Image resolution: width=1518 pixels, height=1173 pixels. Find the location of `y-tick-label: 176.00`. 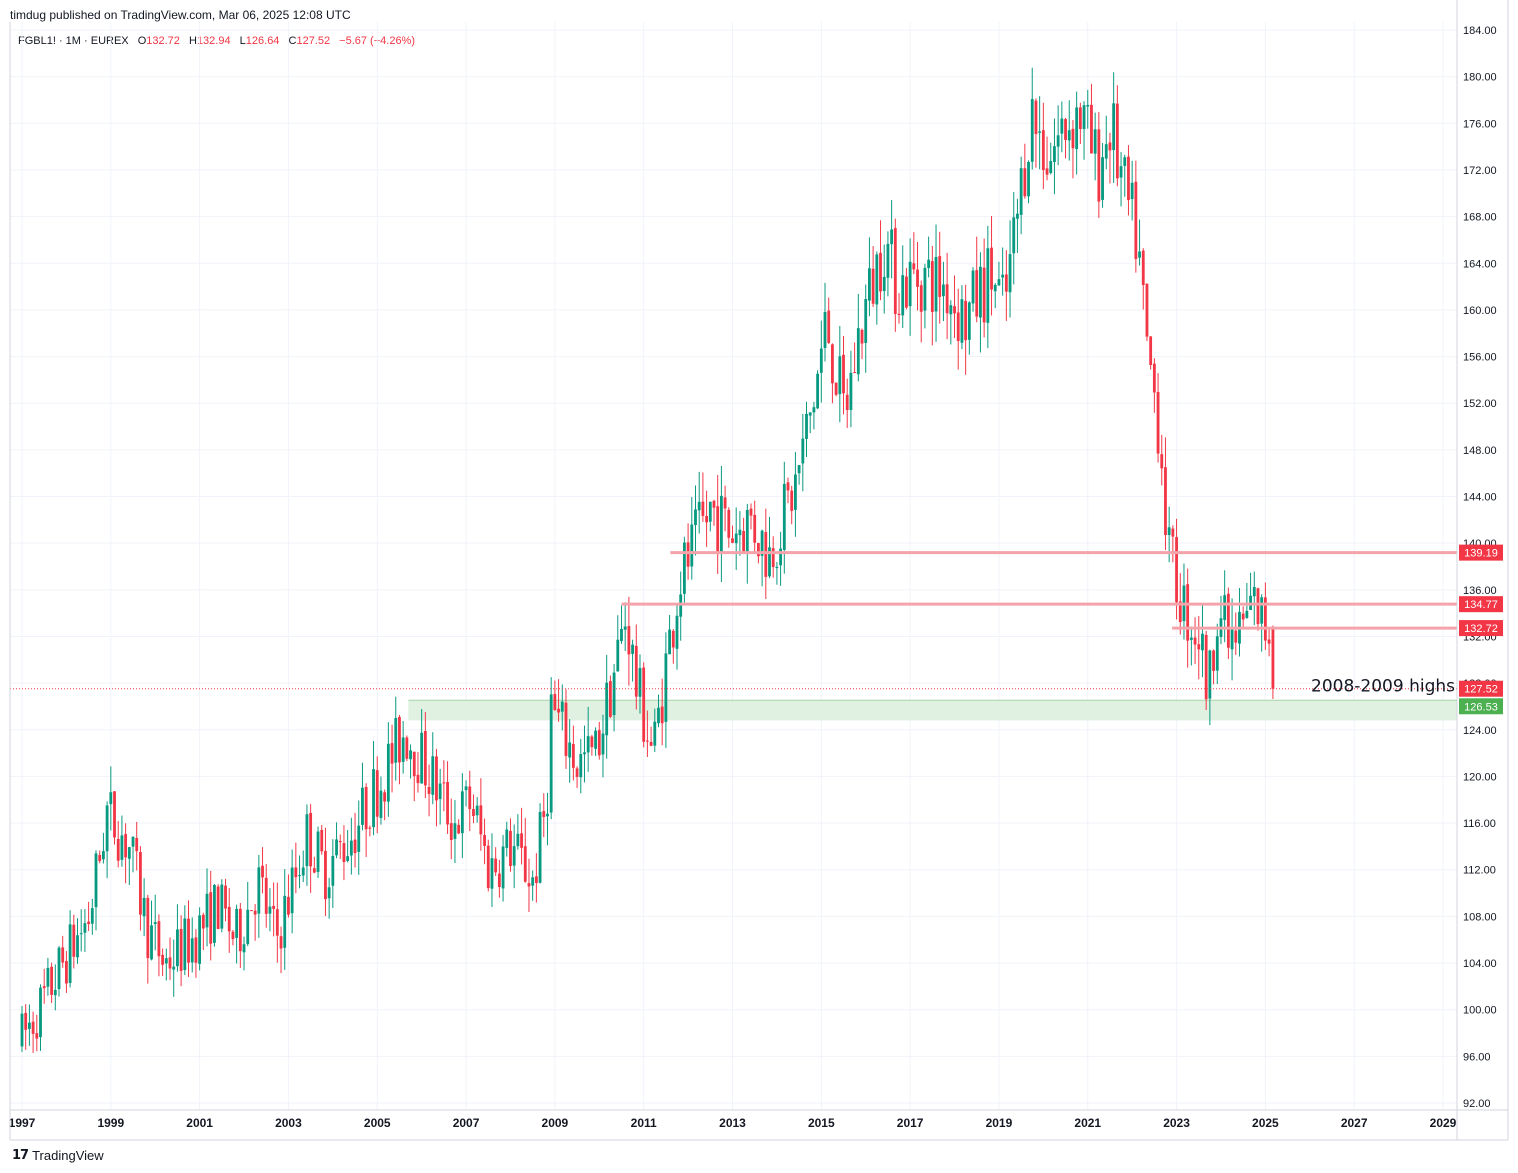

y-tick-label: 176.00 is located at coordinates (1480, 124).